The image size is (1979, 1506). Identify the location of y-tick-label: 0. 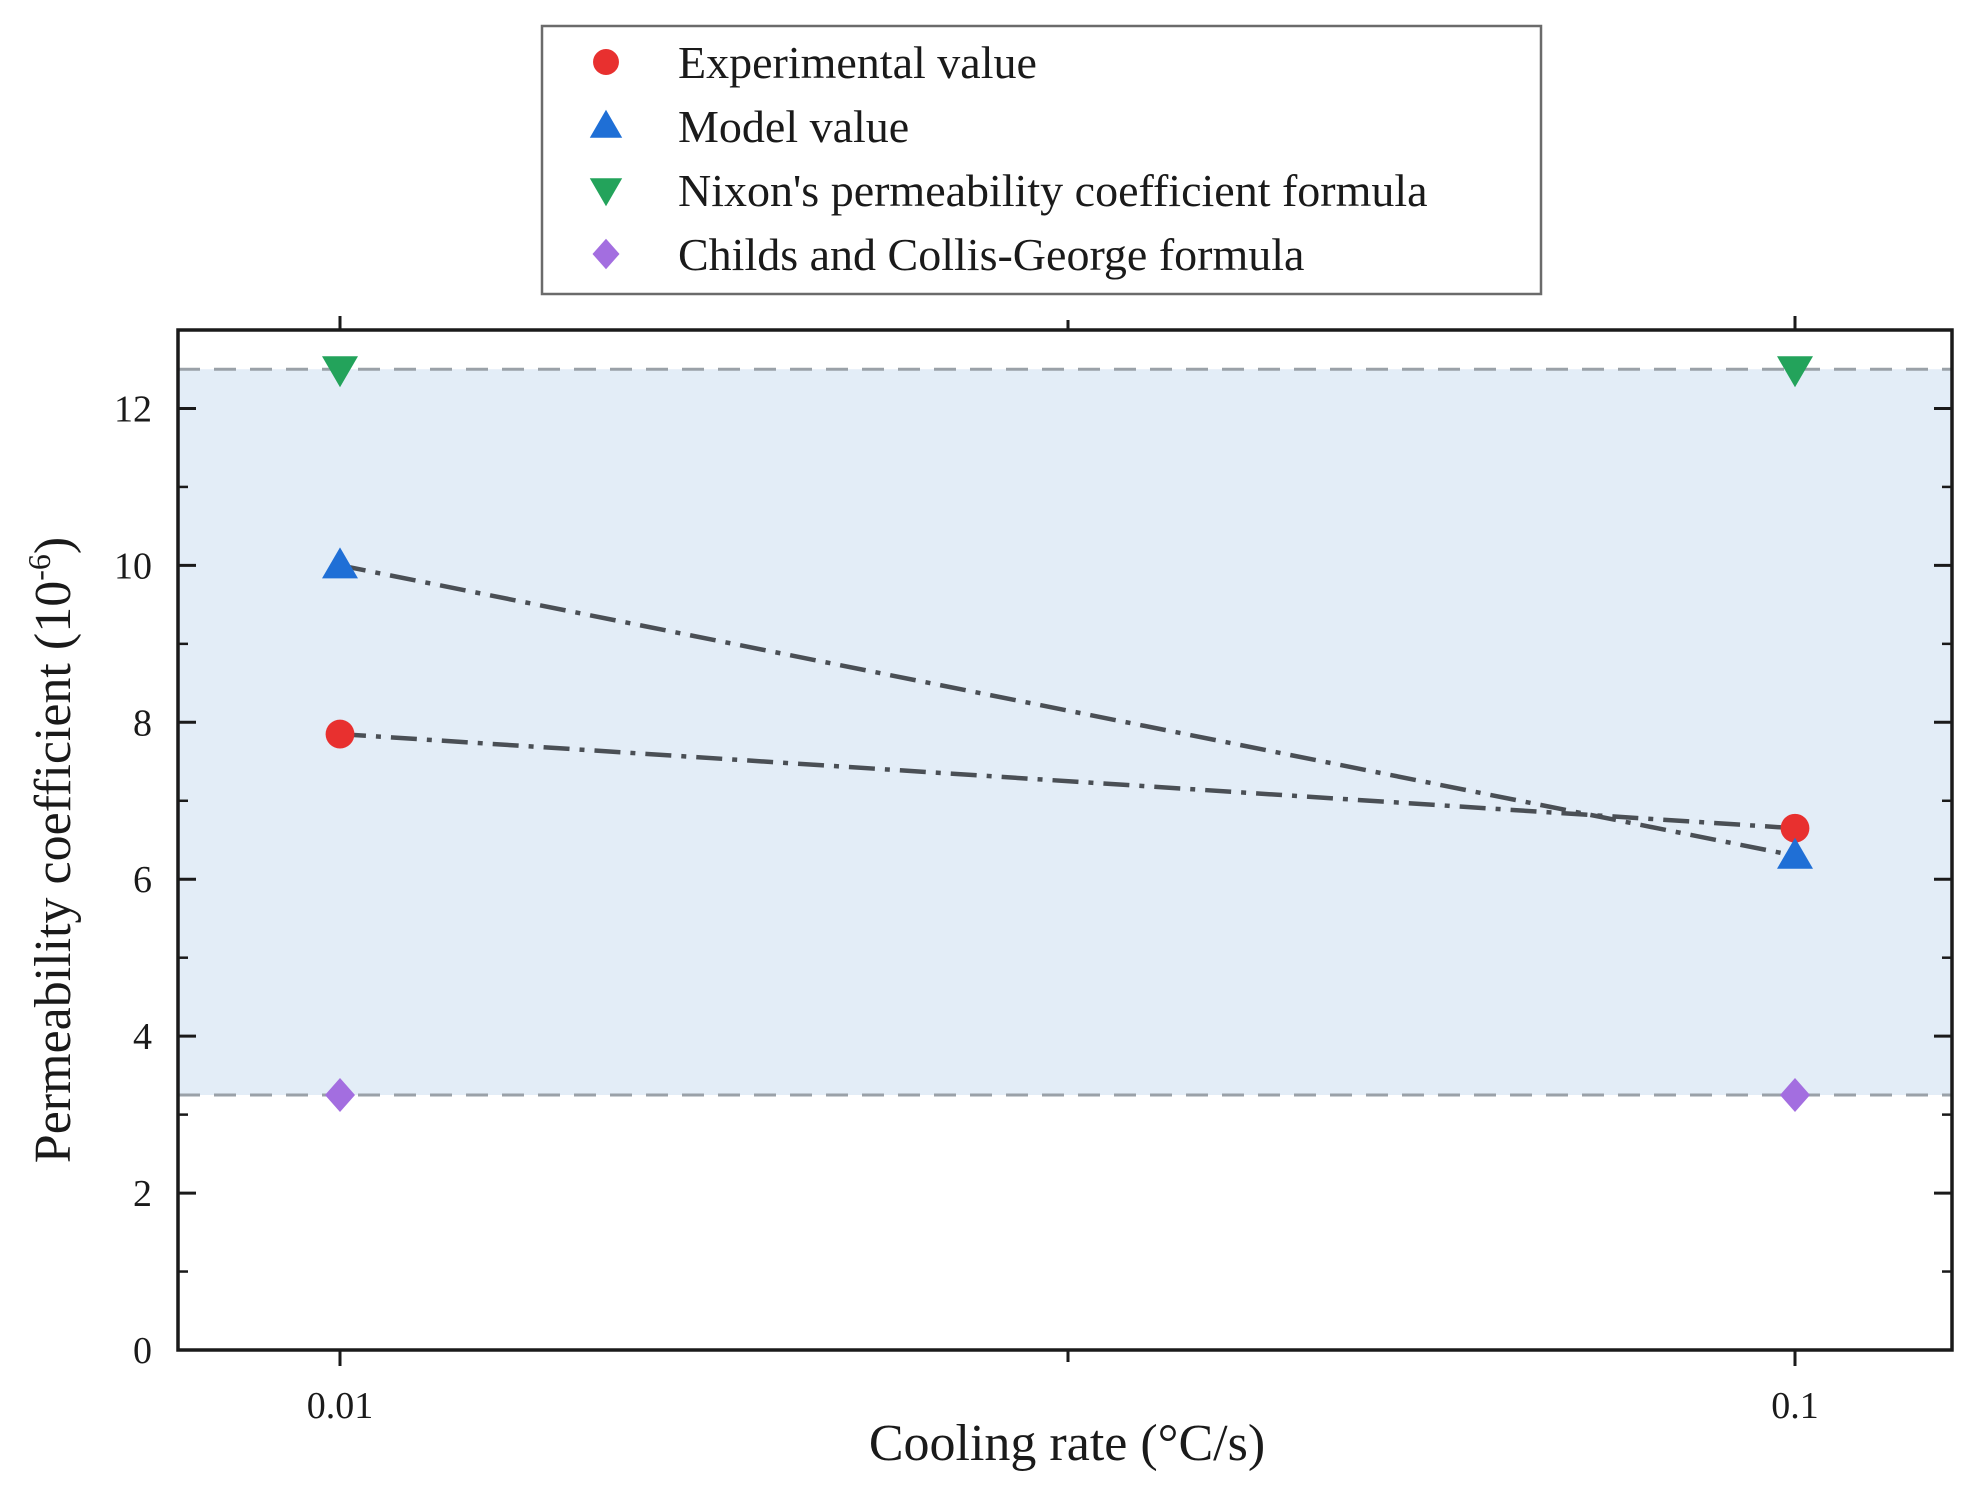
(142, 1351).